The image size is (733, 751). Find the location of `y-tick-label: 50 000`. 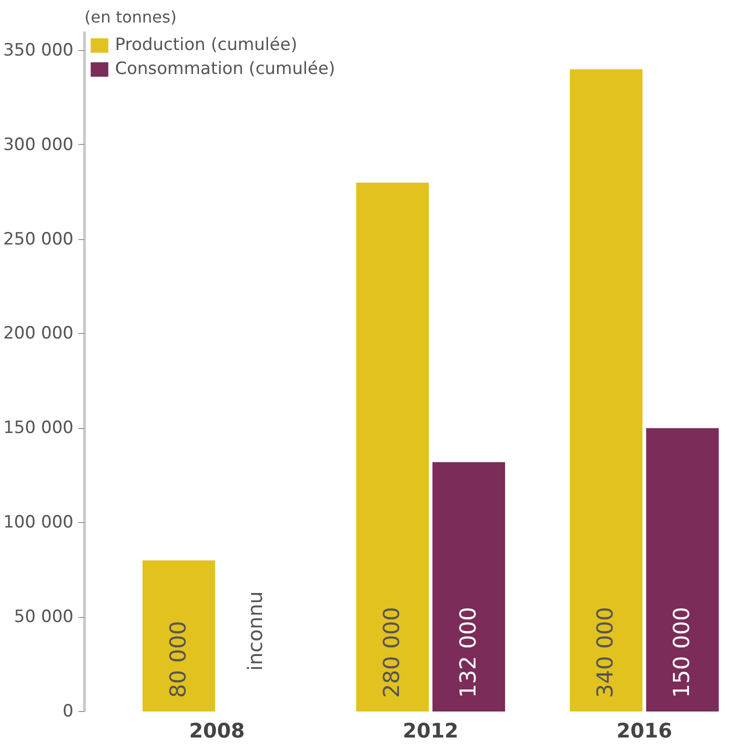

y-tick-label: 50 000 is located at coordinates (44, 617).